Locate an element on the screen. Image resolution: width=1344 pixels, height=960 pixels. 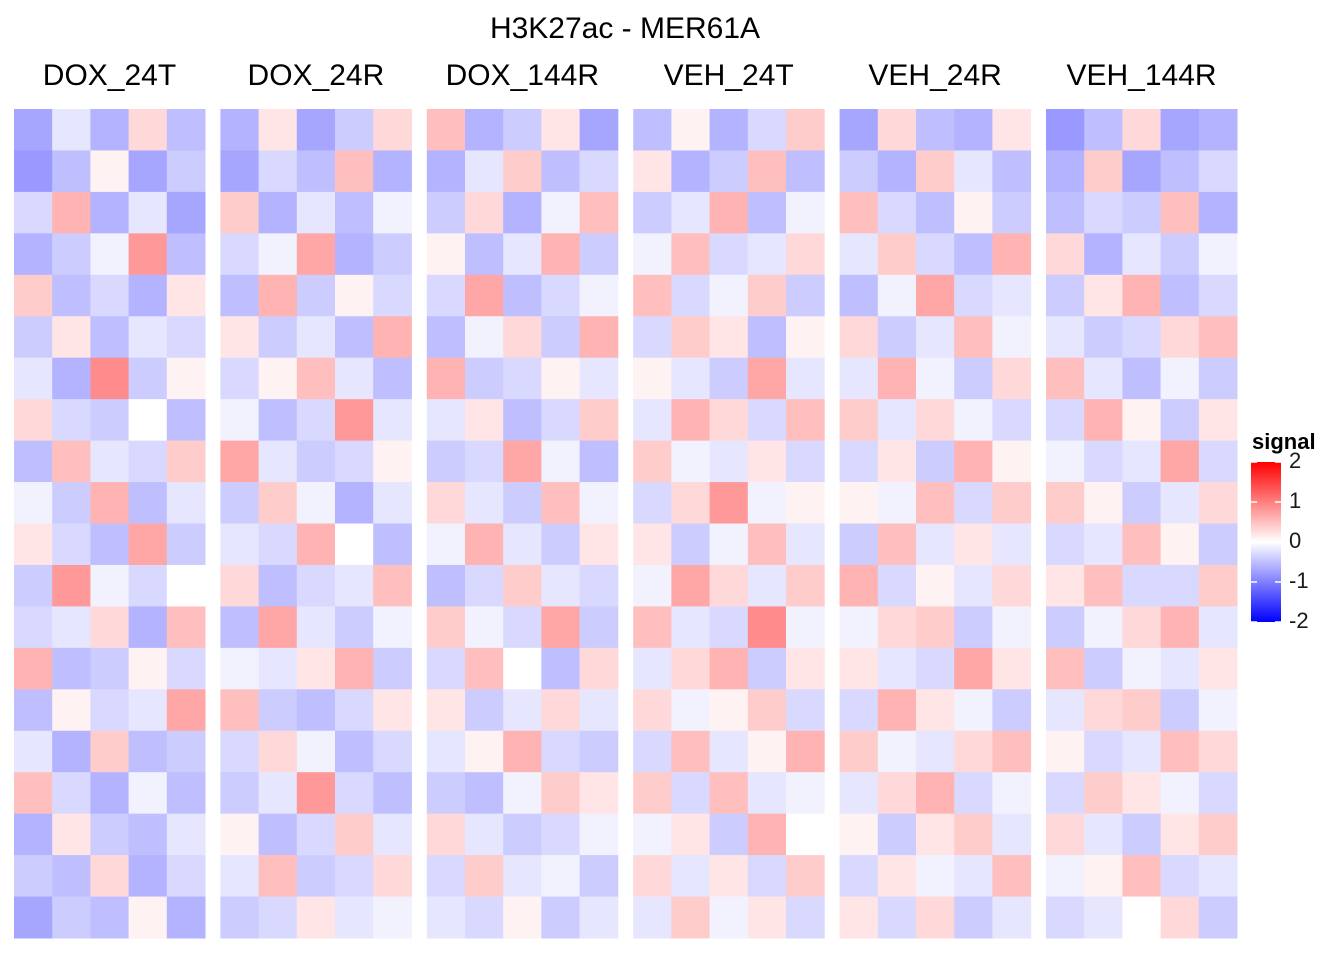
panel-label: VEH_24R is located at coordinates (934, 75).